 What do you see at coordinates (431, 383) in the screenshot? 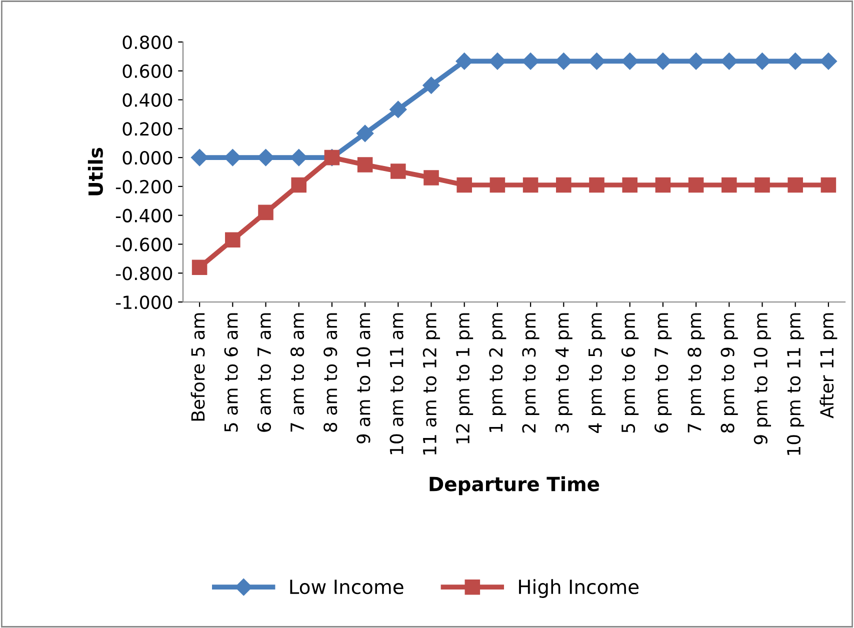
I see `x-tick-label: 11 am to 12 pm` at bounding box center [431, 383].